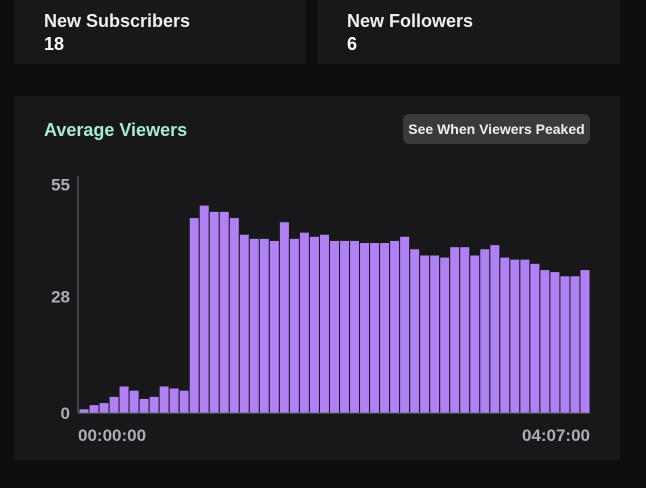 Image resolution: width=646 pixels, height=488 pixels. What do you see at coordinates (117, 21) in the screenshot?
I see `new-subscribers-label: New Subscribers` at bounding box center [117, 21].